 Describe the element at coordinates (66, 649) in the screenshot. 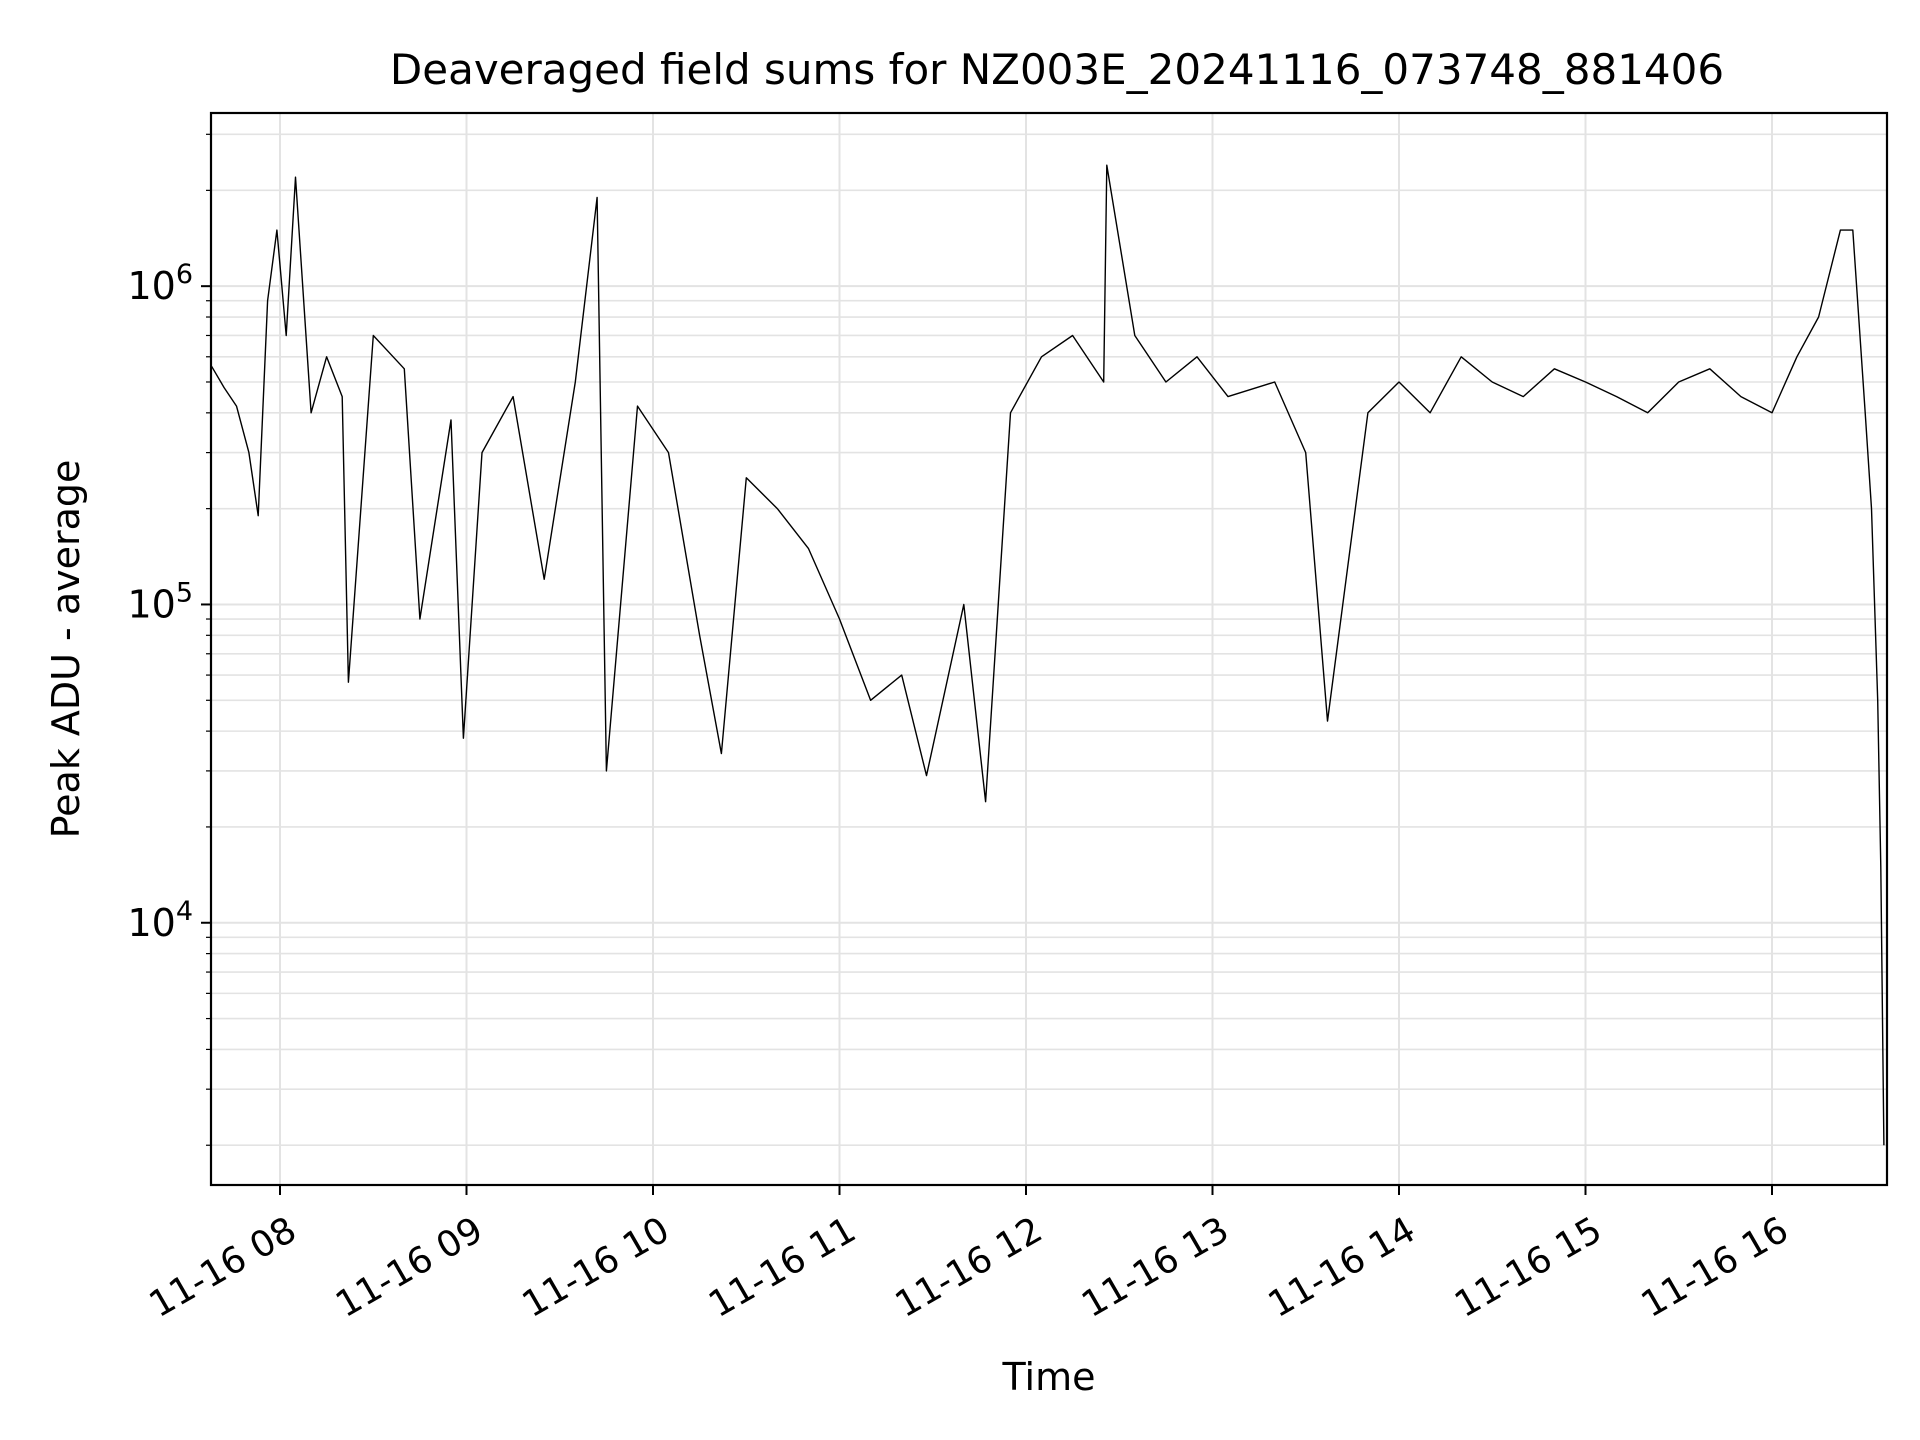

I see `y-axis-label: Peak ADU - average` at that location.